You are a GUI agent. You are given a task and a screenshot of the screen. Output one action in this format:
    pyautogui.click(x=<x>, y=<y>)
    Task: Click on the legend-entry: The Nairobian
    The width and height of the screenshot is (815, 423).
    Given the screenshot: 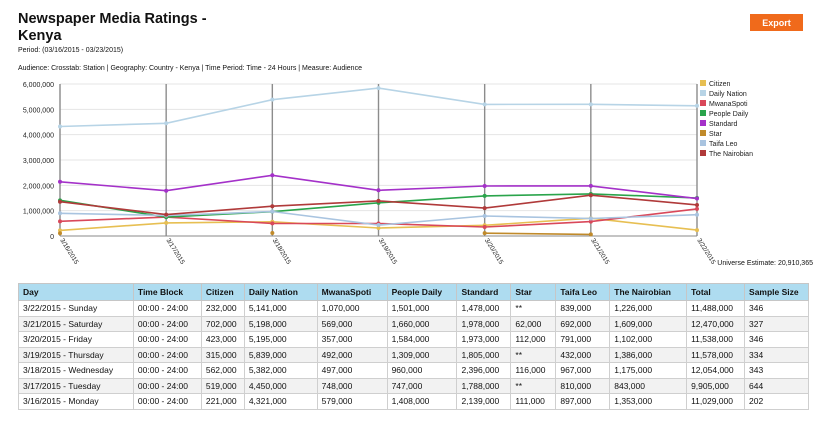 What is the action you would take?
    pyautogui.click(x=731, y=154)
    